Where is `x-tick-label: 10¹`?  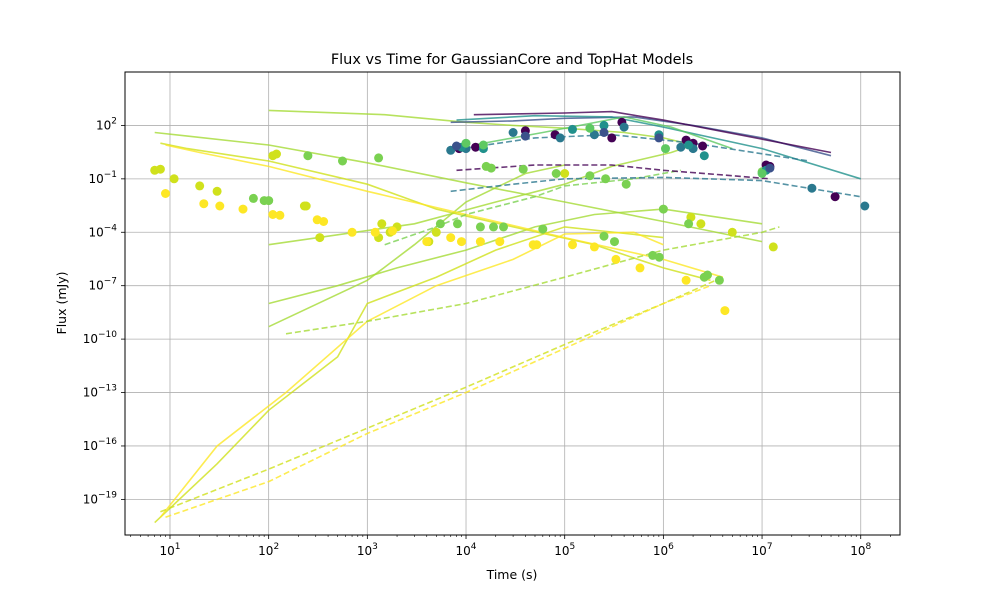
x-tick-label: 10¹ is located at coordinates (169, 550).